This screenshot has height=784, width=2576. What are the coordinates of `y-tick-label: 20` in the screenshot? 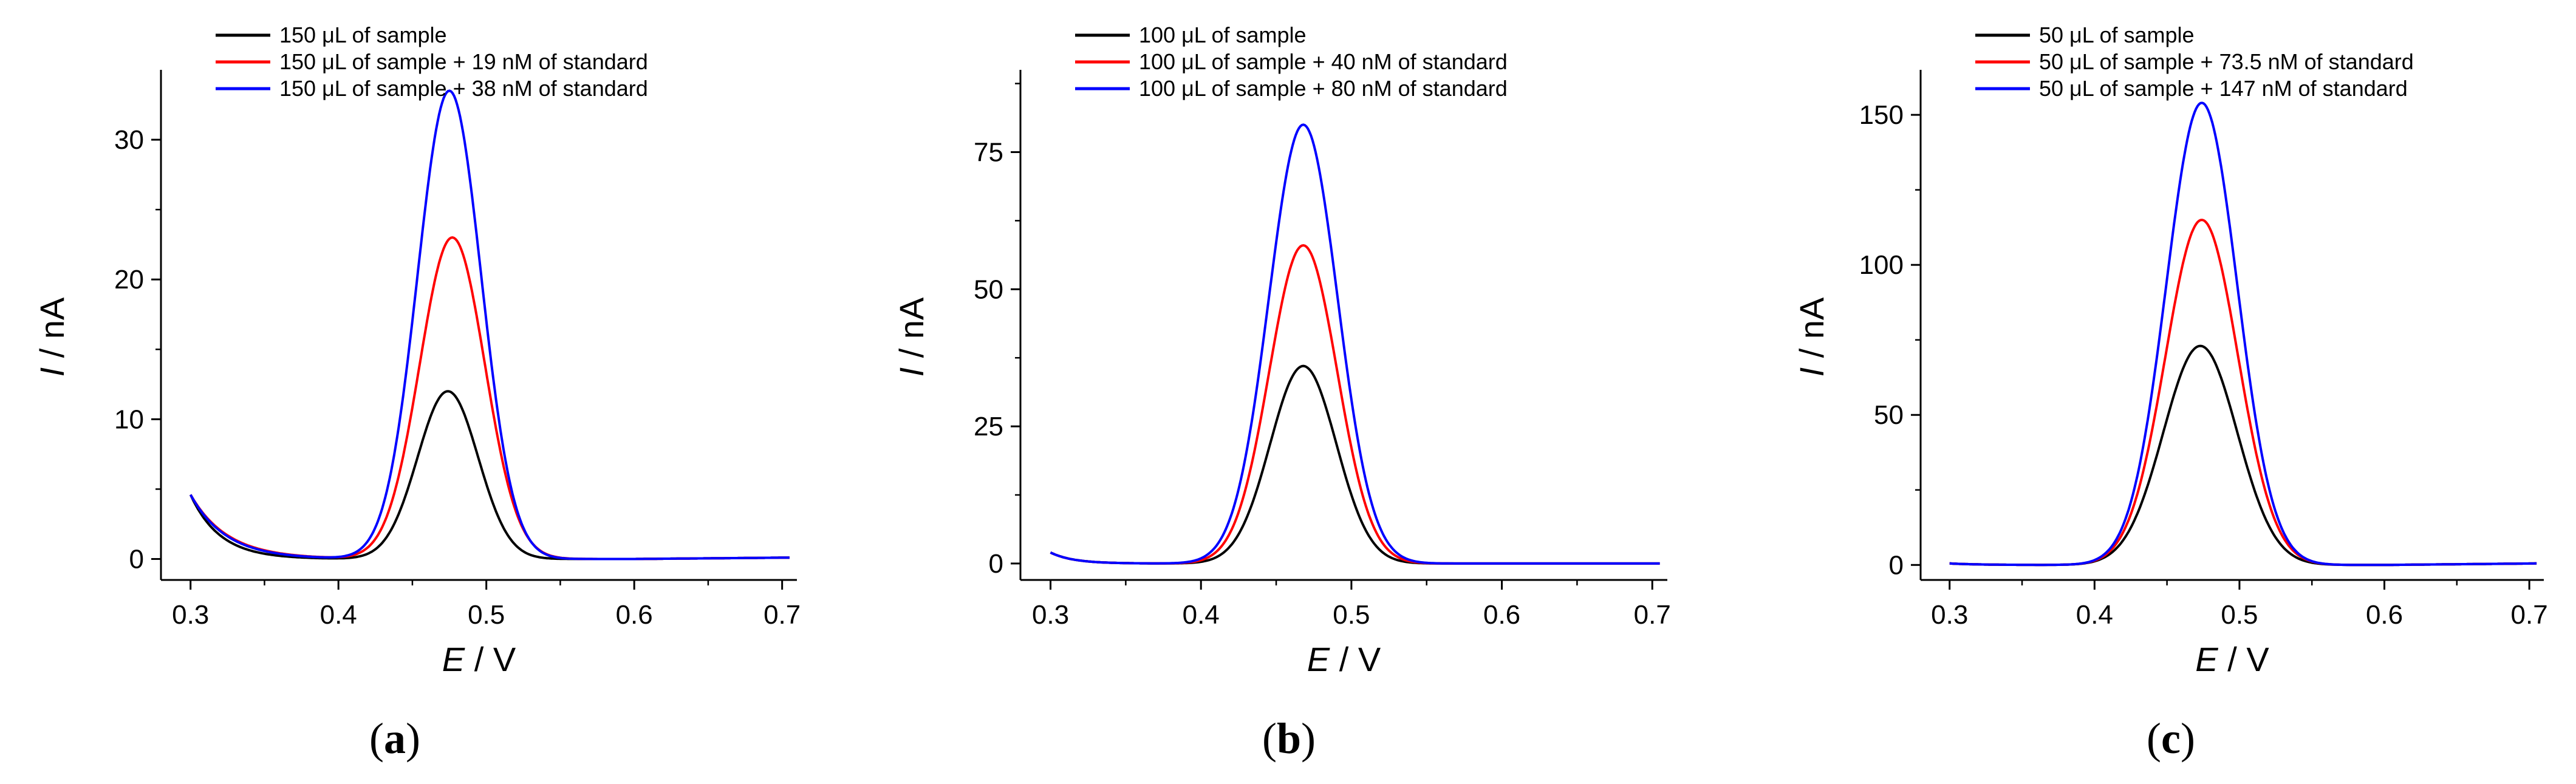 It's located at (129, 280).